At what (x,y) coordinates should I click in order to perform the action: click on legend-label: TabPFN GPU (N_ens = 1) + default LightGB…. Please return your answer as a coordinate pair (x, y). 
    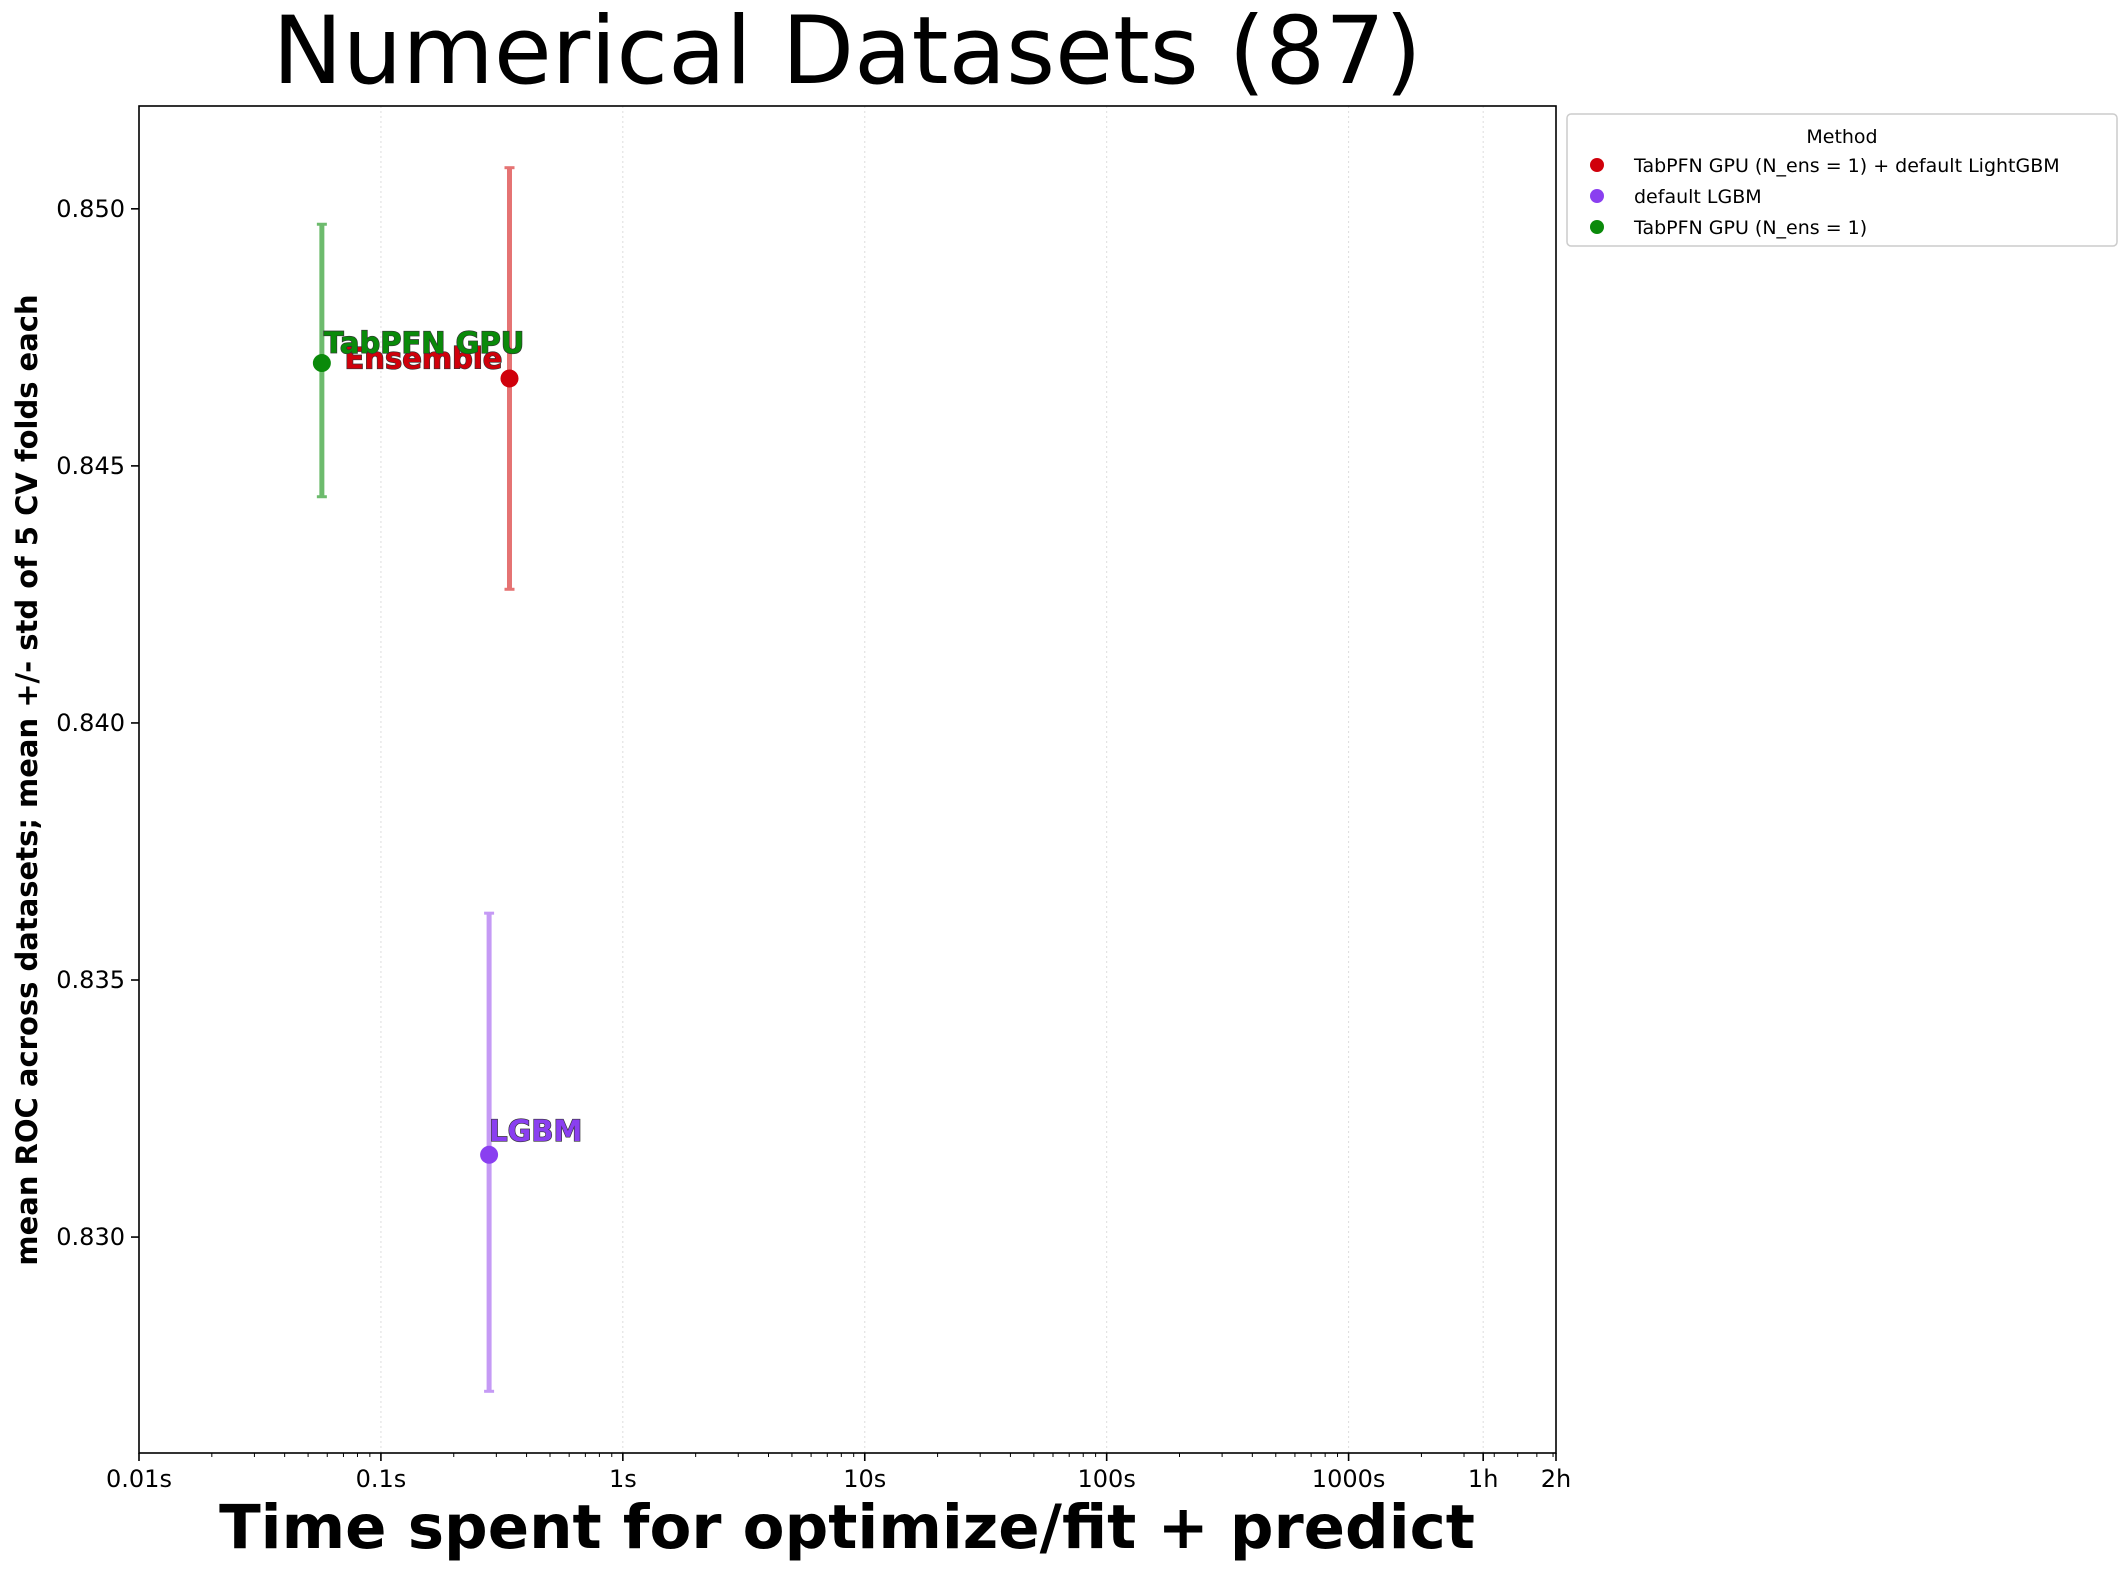
    Looking at the image, I should click on (1846, 166).